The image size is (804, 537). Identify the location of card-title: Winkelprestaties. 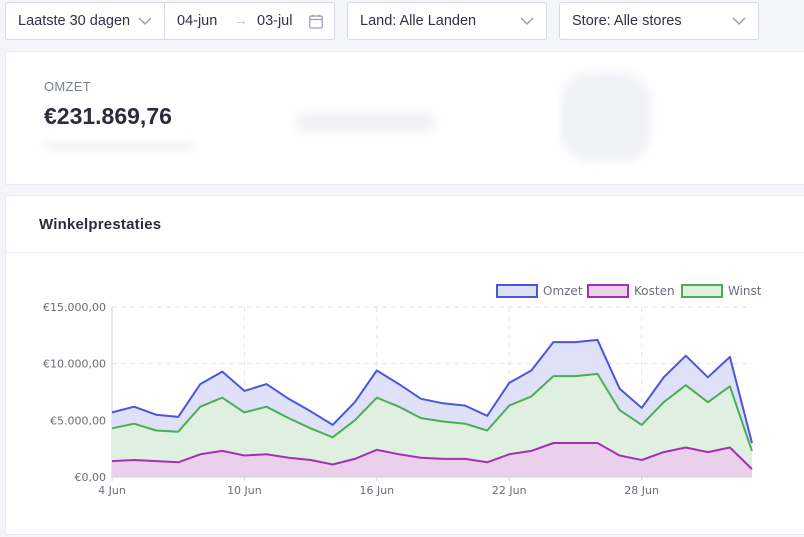
(100, 224).